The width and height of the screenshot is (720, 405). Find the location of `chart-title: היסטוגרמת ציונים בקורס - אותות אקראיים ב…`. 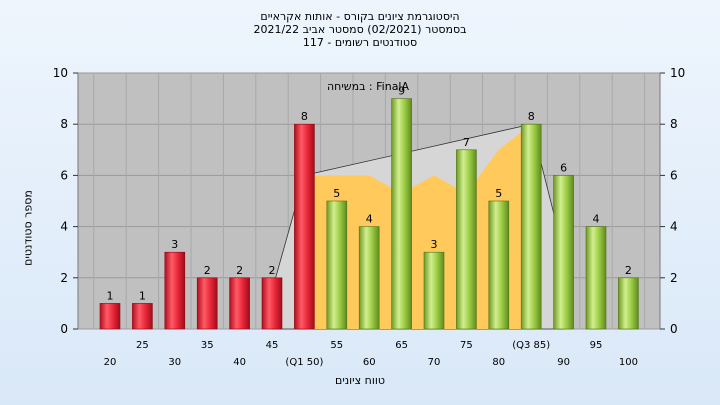

chart-title: היסטוגרמת ציונים בקורס - אותות אקראיים ב… is located at coordinates (360, 29).